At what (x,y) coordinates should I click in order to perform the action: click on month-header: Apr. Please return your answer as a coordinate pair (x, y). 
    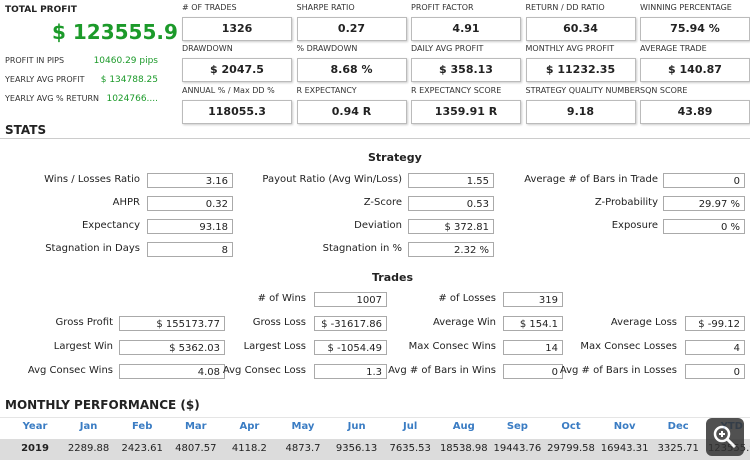
    Looking at the image, I should click on (249, 426).